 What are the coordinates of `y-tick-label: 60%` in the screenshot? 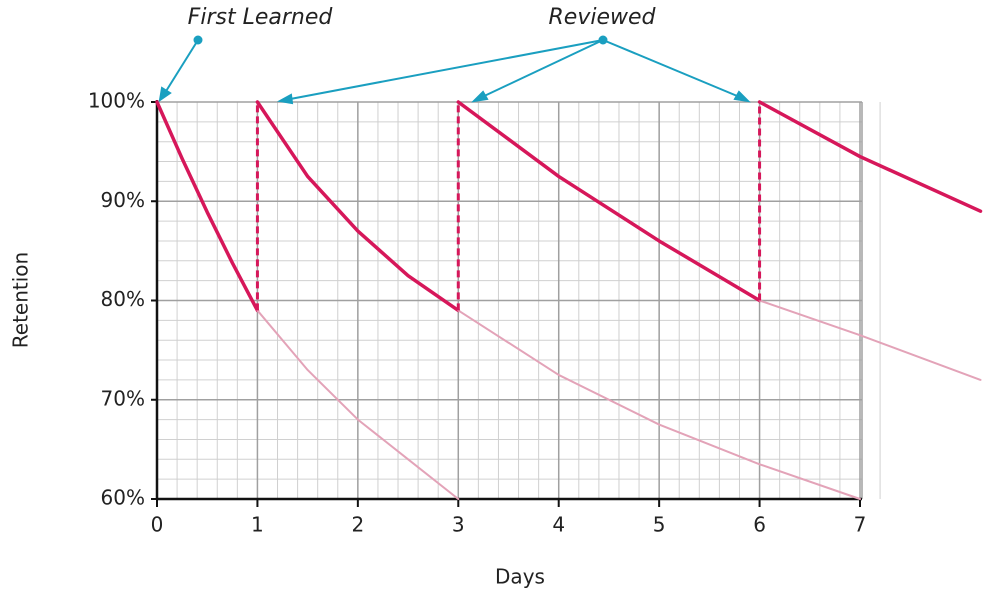 It's located at (123, 498).